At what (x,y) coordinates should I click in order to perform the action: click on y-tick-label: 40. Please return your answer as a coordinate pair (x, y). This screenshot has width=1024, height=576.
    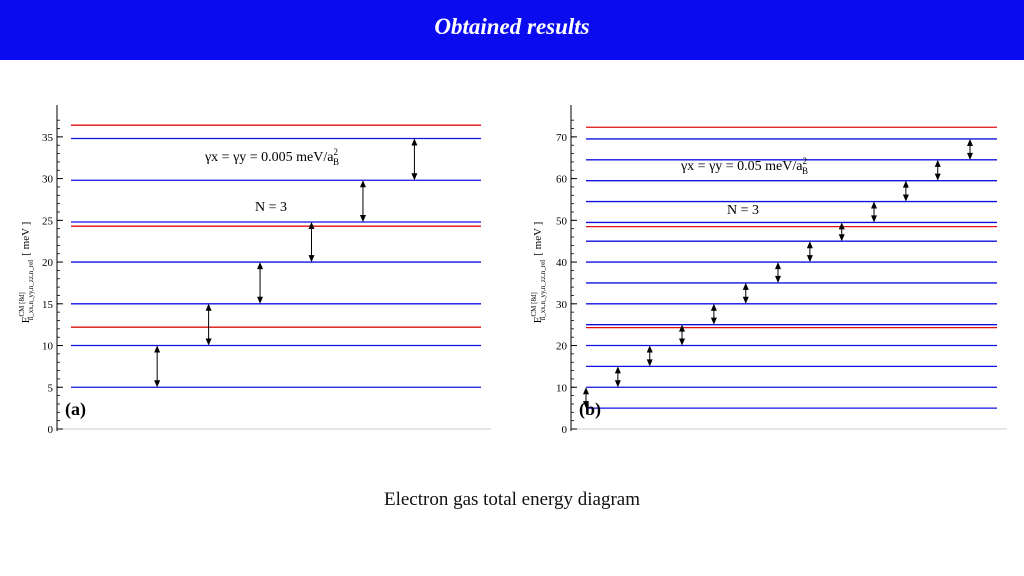
    Looking at the image, I should click on (562, 263).